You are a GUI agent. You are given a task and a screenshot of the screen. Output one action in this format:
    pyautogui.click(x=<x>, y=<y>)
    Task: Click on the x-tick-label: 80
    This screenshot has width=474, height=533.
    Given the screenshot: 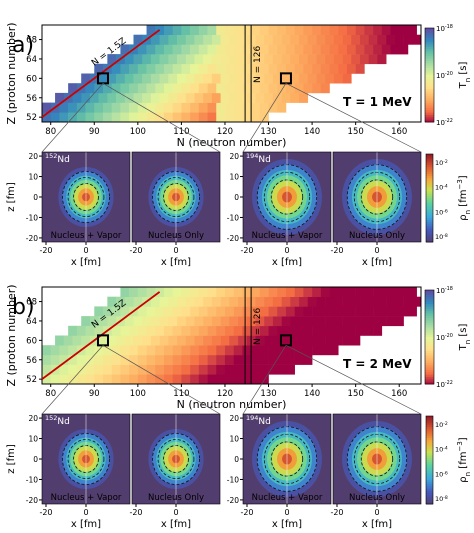 What is the action you would take?
    pyautogui.click(x=50, y=394)
    